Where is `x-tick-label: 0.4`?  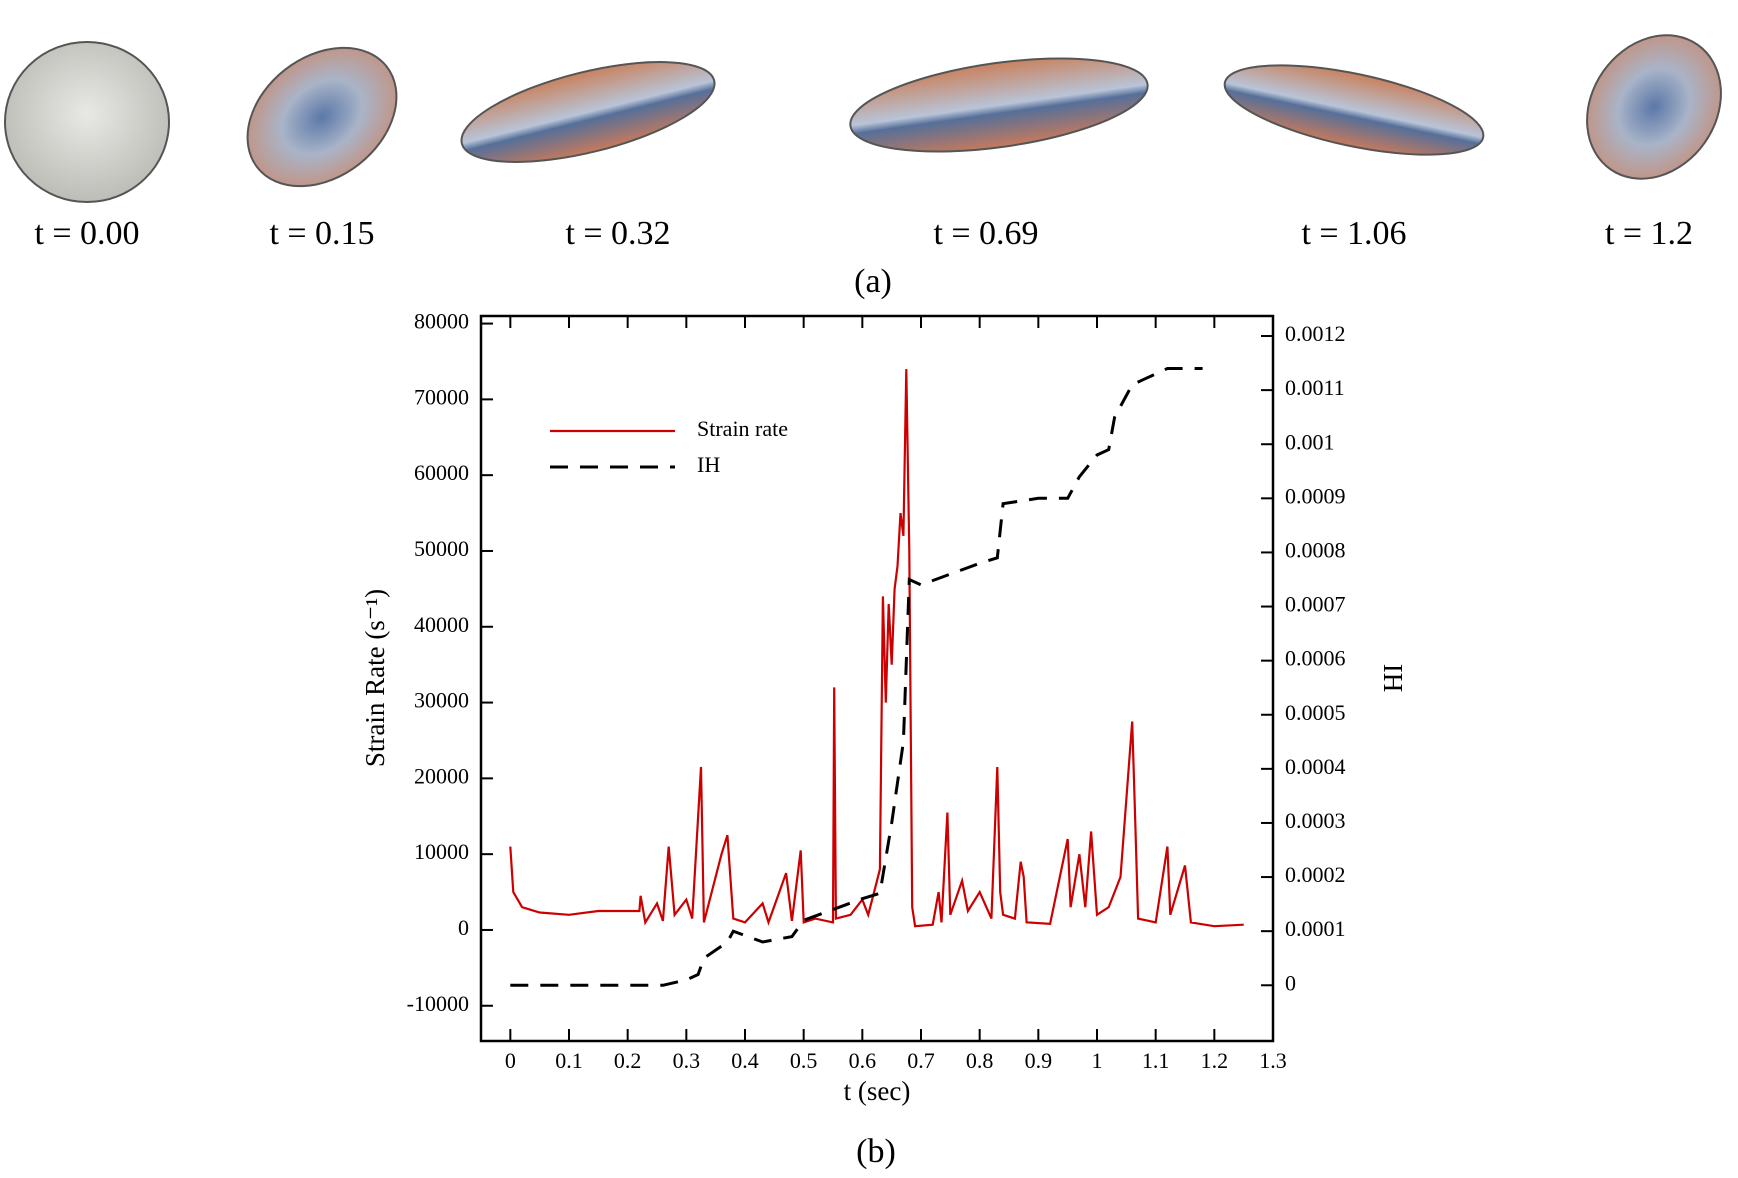 x-tick-label: 0.4 is located at coordinates (745, 1060).